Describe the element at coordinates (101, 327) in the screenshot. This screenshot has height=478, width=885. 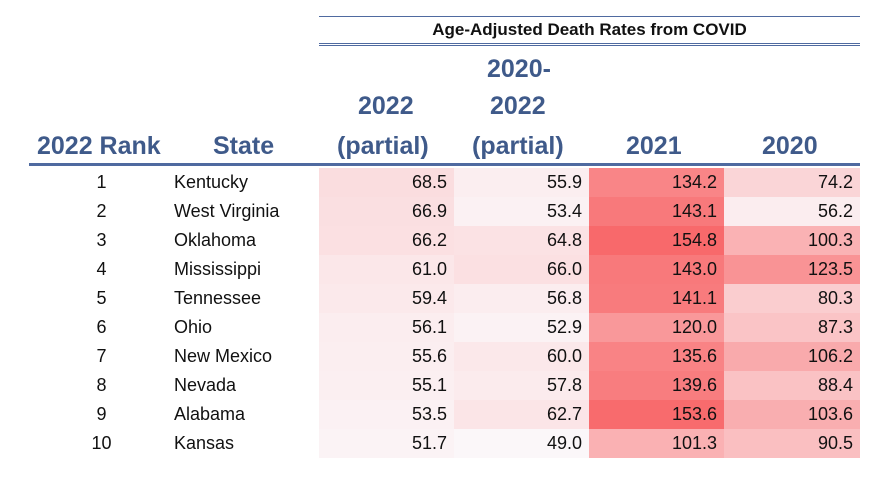
I see `rank-cell: 6` at that location.